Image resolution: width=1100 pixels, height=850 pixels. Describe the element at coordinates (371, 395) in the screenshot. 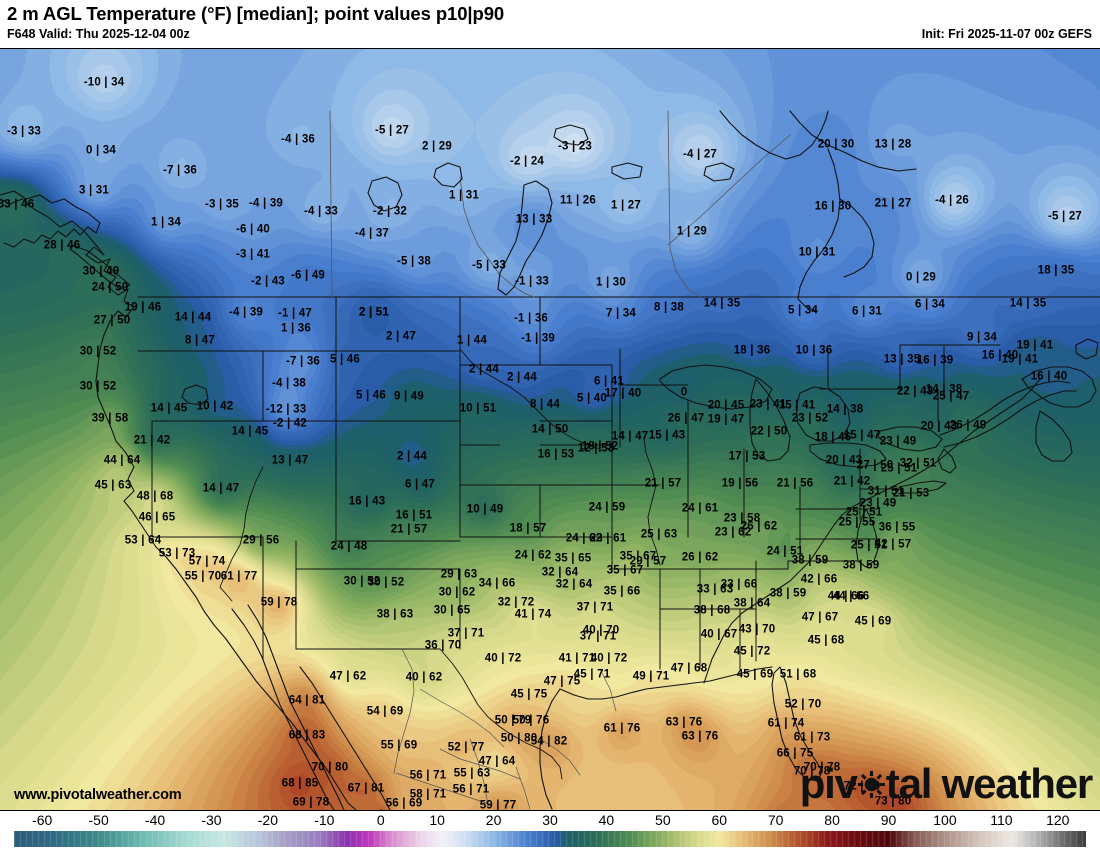

I see `point-value-label: 5 | 46` at that location.